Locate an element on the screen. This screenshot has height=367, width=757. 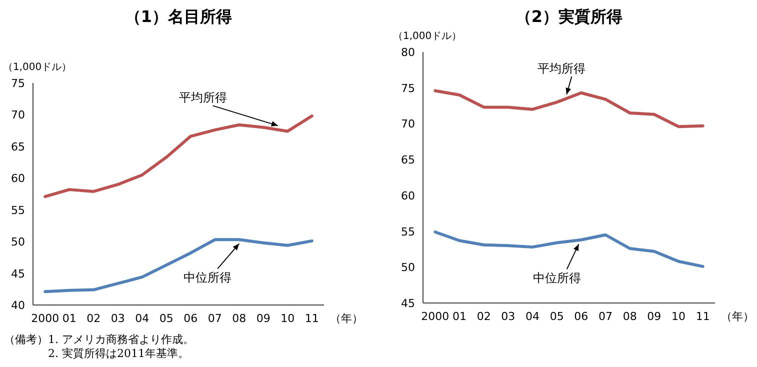
text: 2. 実質所得は2011年基準。 is located at coordinates (118, 353).